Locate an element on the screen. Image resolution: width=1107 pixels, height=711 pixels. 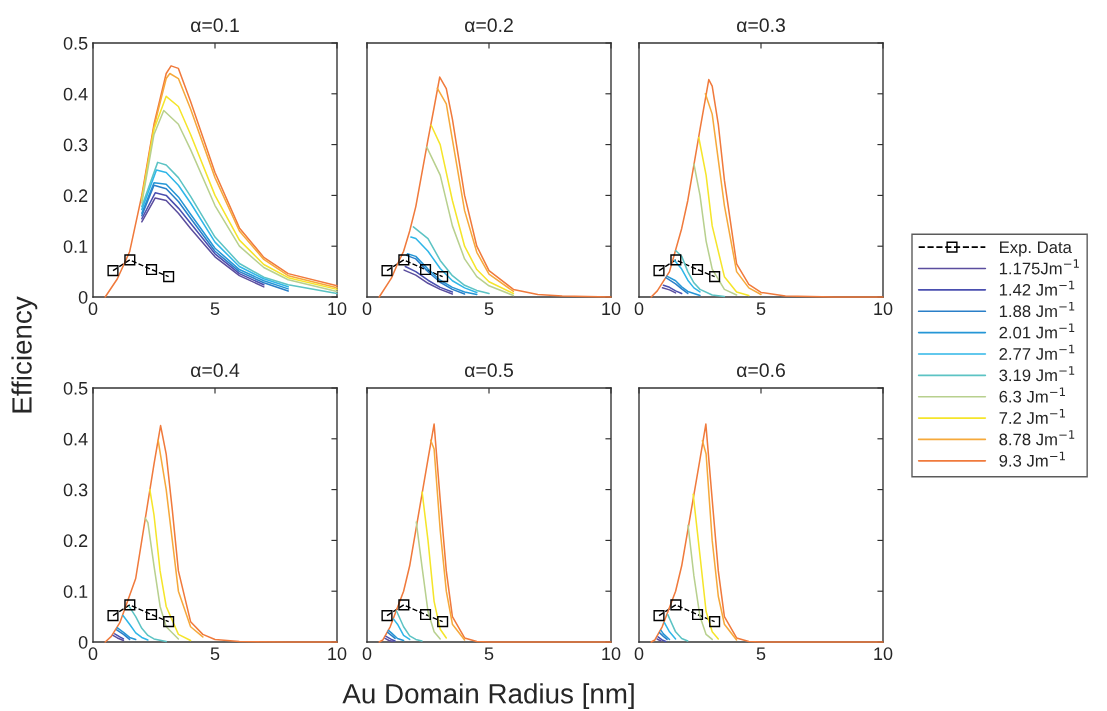
chart-title: α=0.3 is located at coordinates (761, 25).